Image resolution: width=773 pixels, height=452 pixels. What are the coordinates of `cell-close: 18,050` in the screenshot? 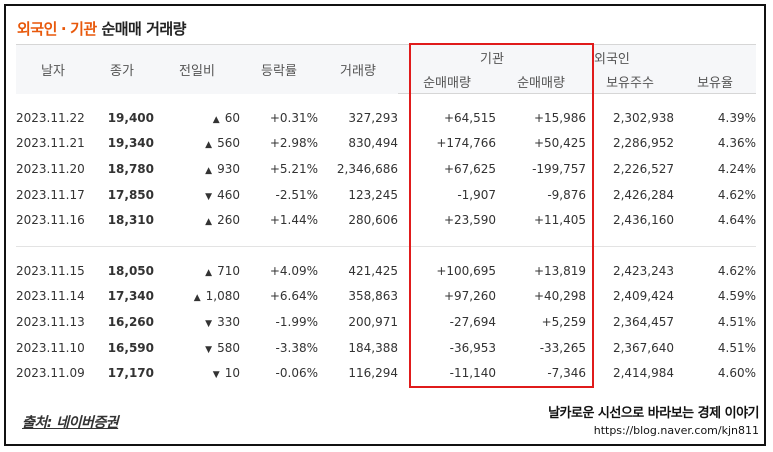 It's located at (130, 270).